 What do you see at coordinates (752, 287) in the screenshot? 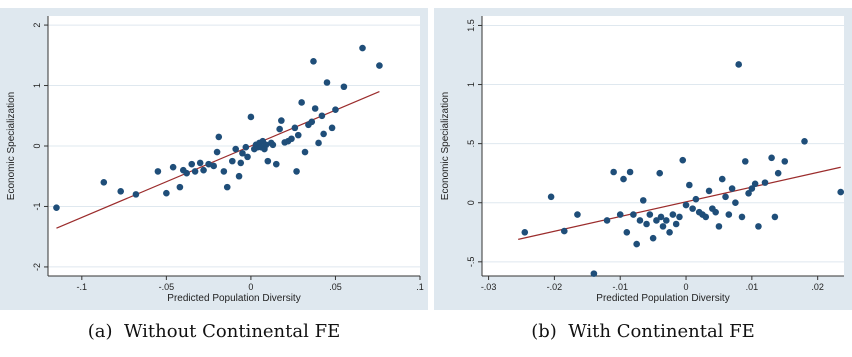
I see `x-tick-label: .01` at bounding box center [752, 287].